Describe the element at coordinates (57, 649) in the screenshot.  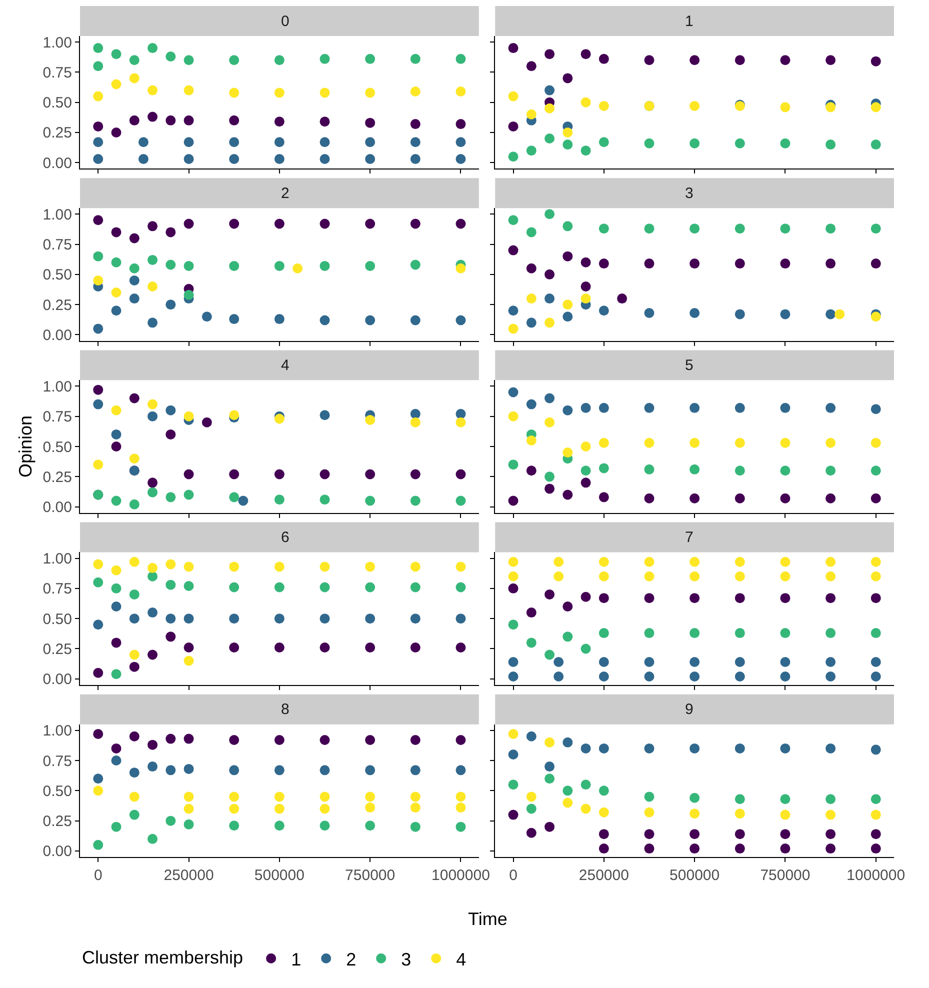
I see `y-tick-label: 0.25` at that location.